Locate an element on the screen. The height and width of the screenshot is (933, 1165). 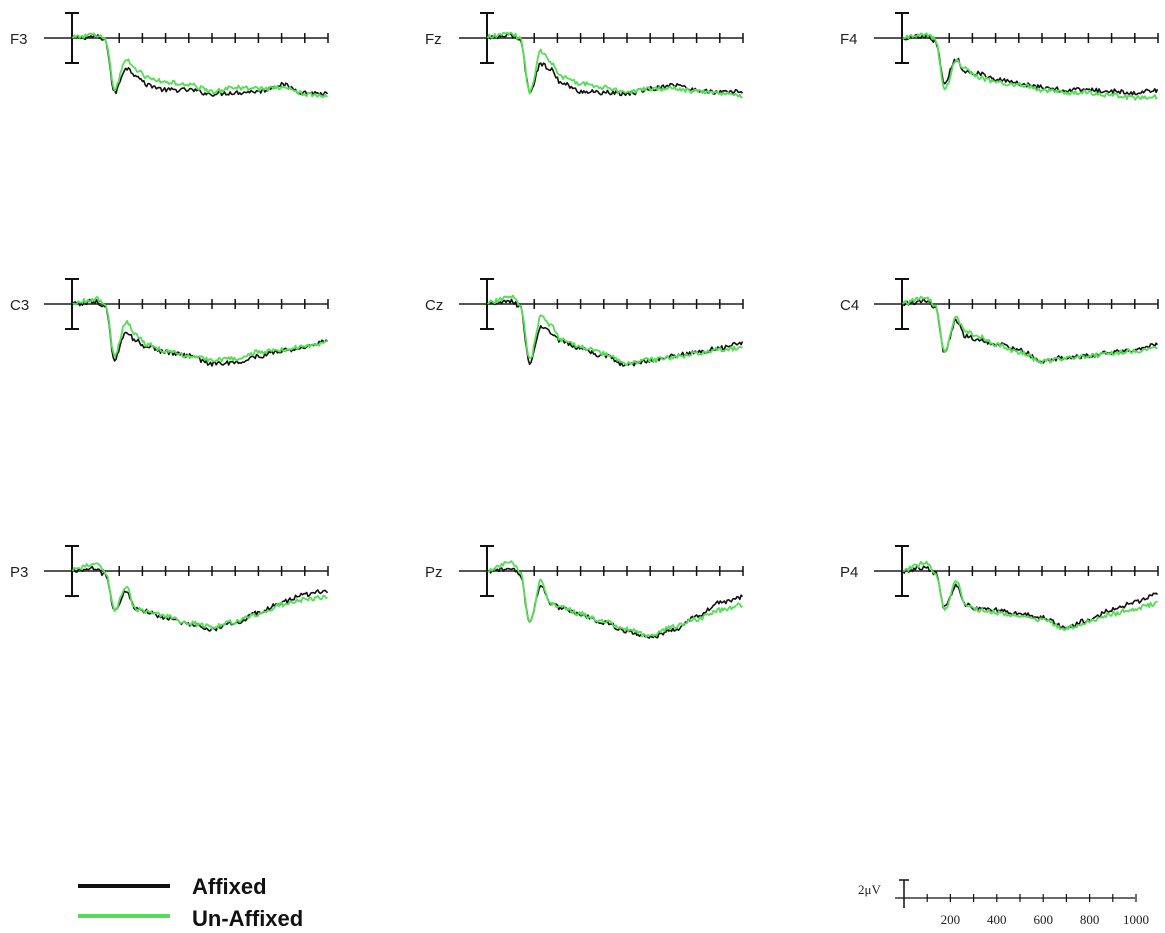
series-unaffixed-fz is located at coordinates (614, 65).